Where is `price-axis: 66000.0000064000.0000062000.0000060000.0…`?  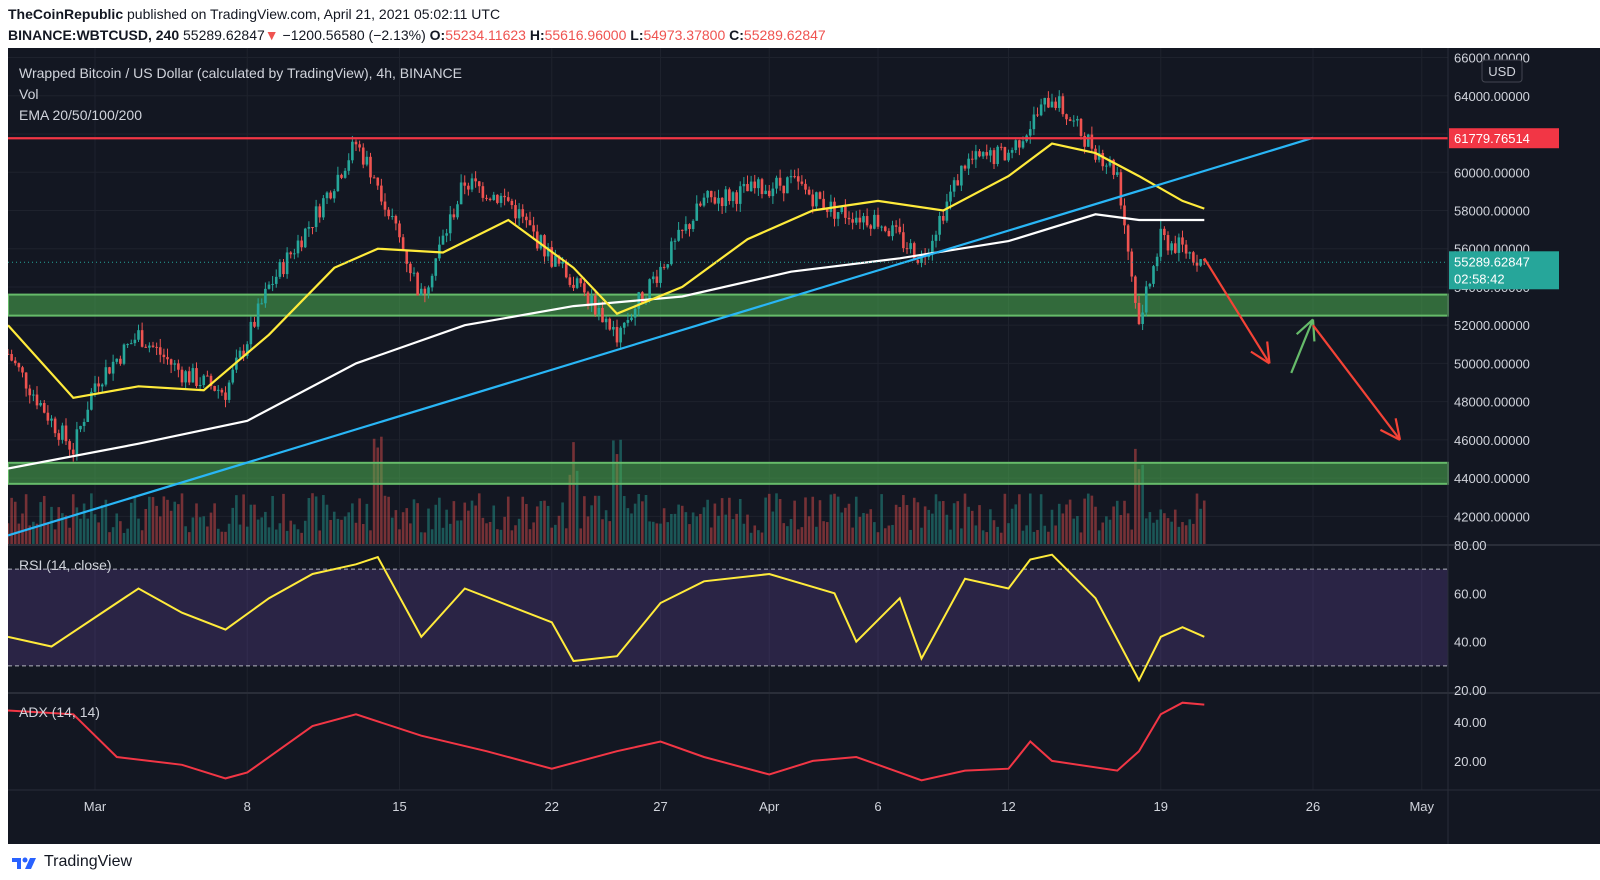
price-axis: 66000.0000064000.0000062000.0000060000.0… is located at coordinates (1504, 288).